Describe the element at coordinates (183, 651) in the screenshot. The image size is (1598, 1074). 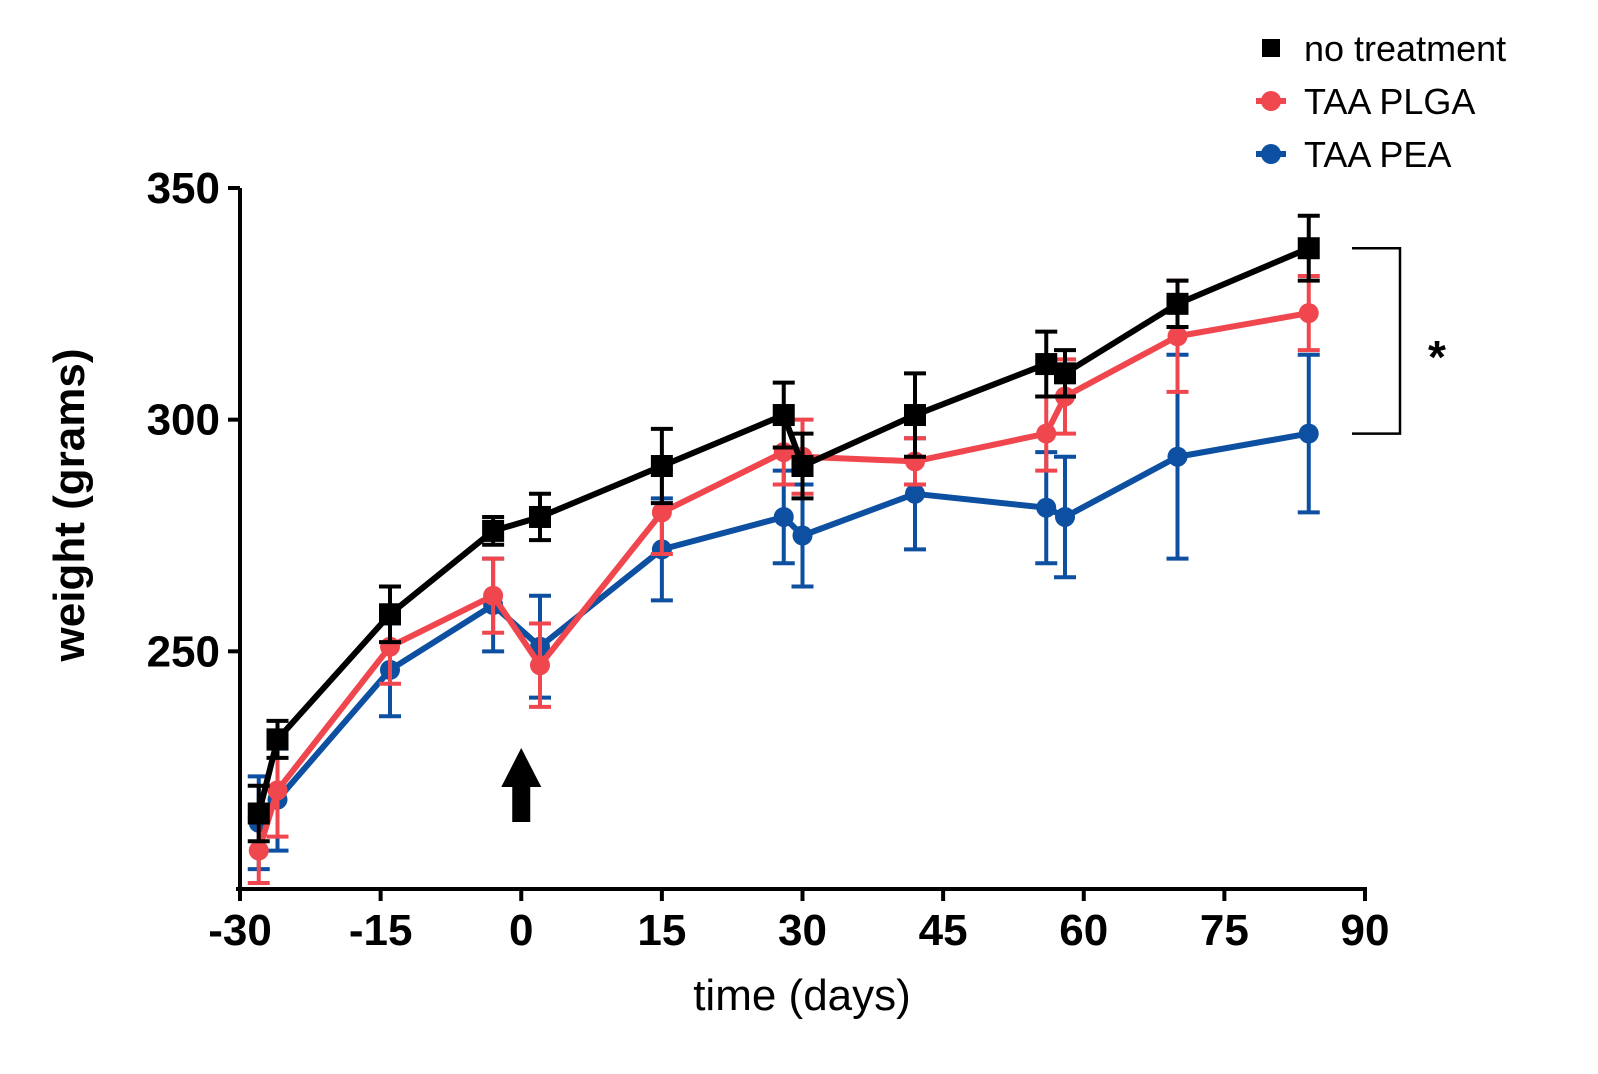
I see `y-tick-label: 250` at that location.